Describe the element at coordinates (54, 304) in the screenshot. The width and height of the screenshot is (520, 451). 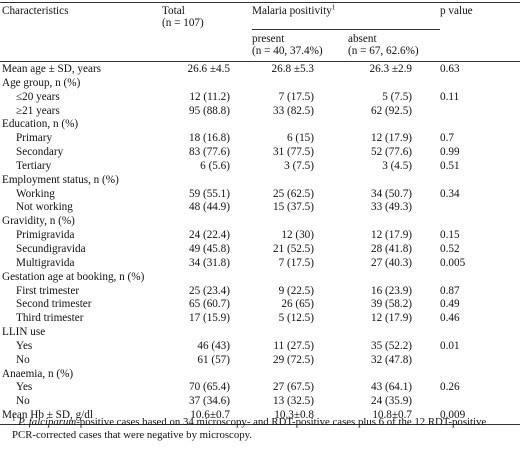
I see `row-label: Second trimester` at that location.